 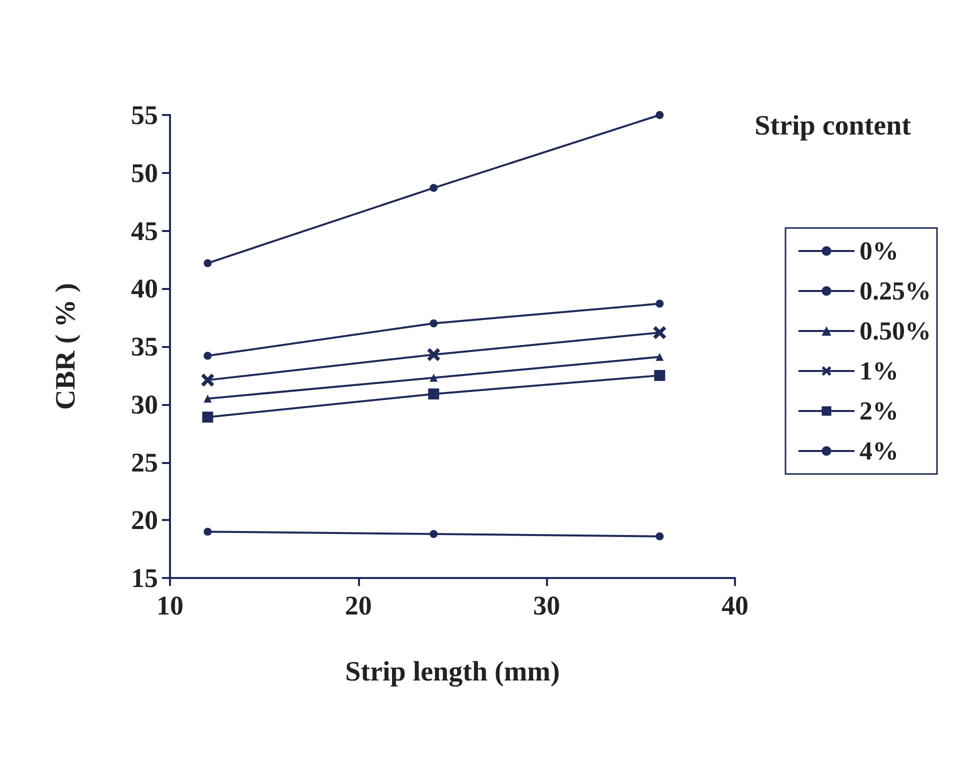 What do you see at coordinates (735, 605) in the screenshot?
I see `x-tick-label: 40` at bounding box center [735, 605].